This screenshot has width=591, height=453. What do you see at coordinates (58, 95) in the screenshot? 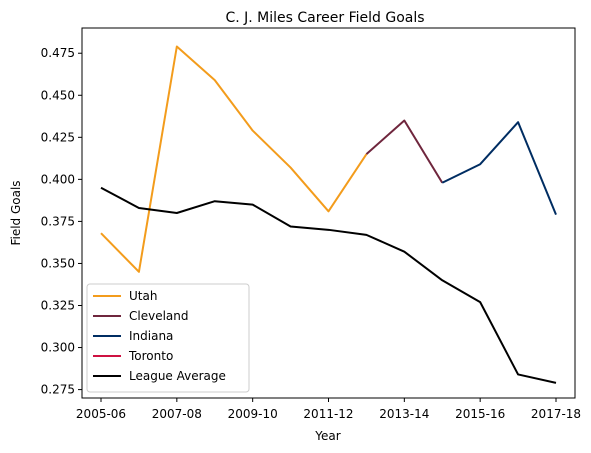
I see `y-tick-label: 0.450` at bounding box center [58, 95].